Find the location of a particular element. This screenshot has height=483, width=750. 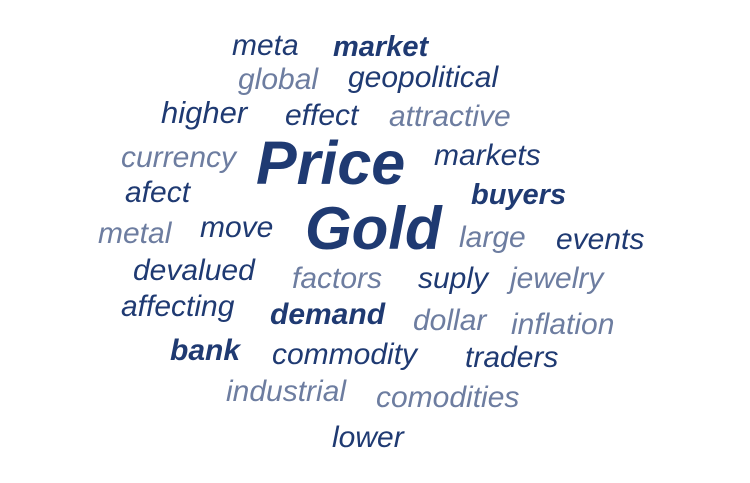

word-affecting: affecting is located at coordinates (178, 306).